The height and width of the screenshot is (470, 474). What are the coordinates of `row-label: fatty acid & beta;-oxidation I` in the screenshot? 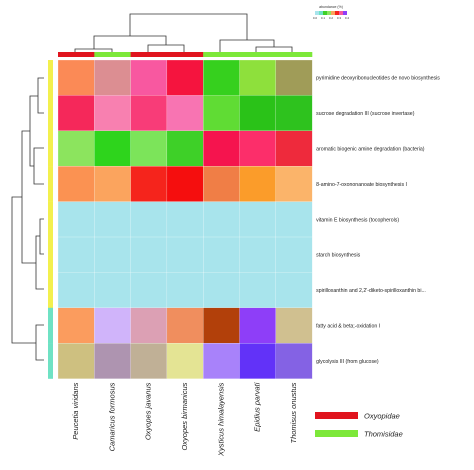 It's located at (348, 327).